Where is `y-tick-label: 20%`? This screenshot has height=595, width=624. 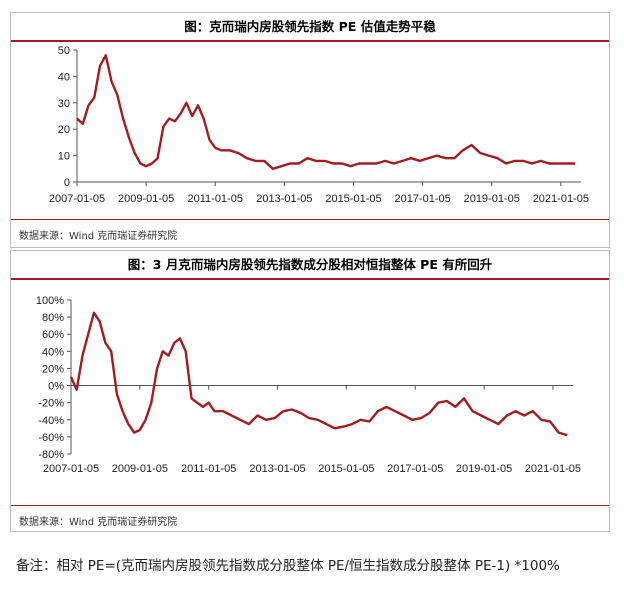
y-tick-label: 20% is located at coordinates (53, 369).